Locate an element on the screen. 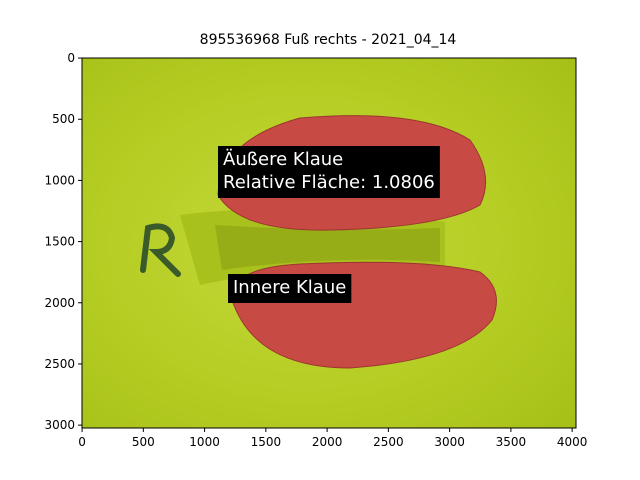  x-tick-label: 3000 is located at coordinates (449, 442).